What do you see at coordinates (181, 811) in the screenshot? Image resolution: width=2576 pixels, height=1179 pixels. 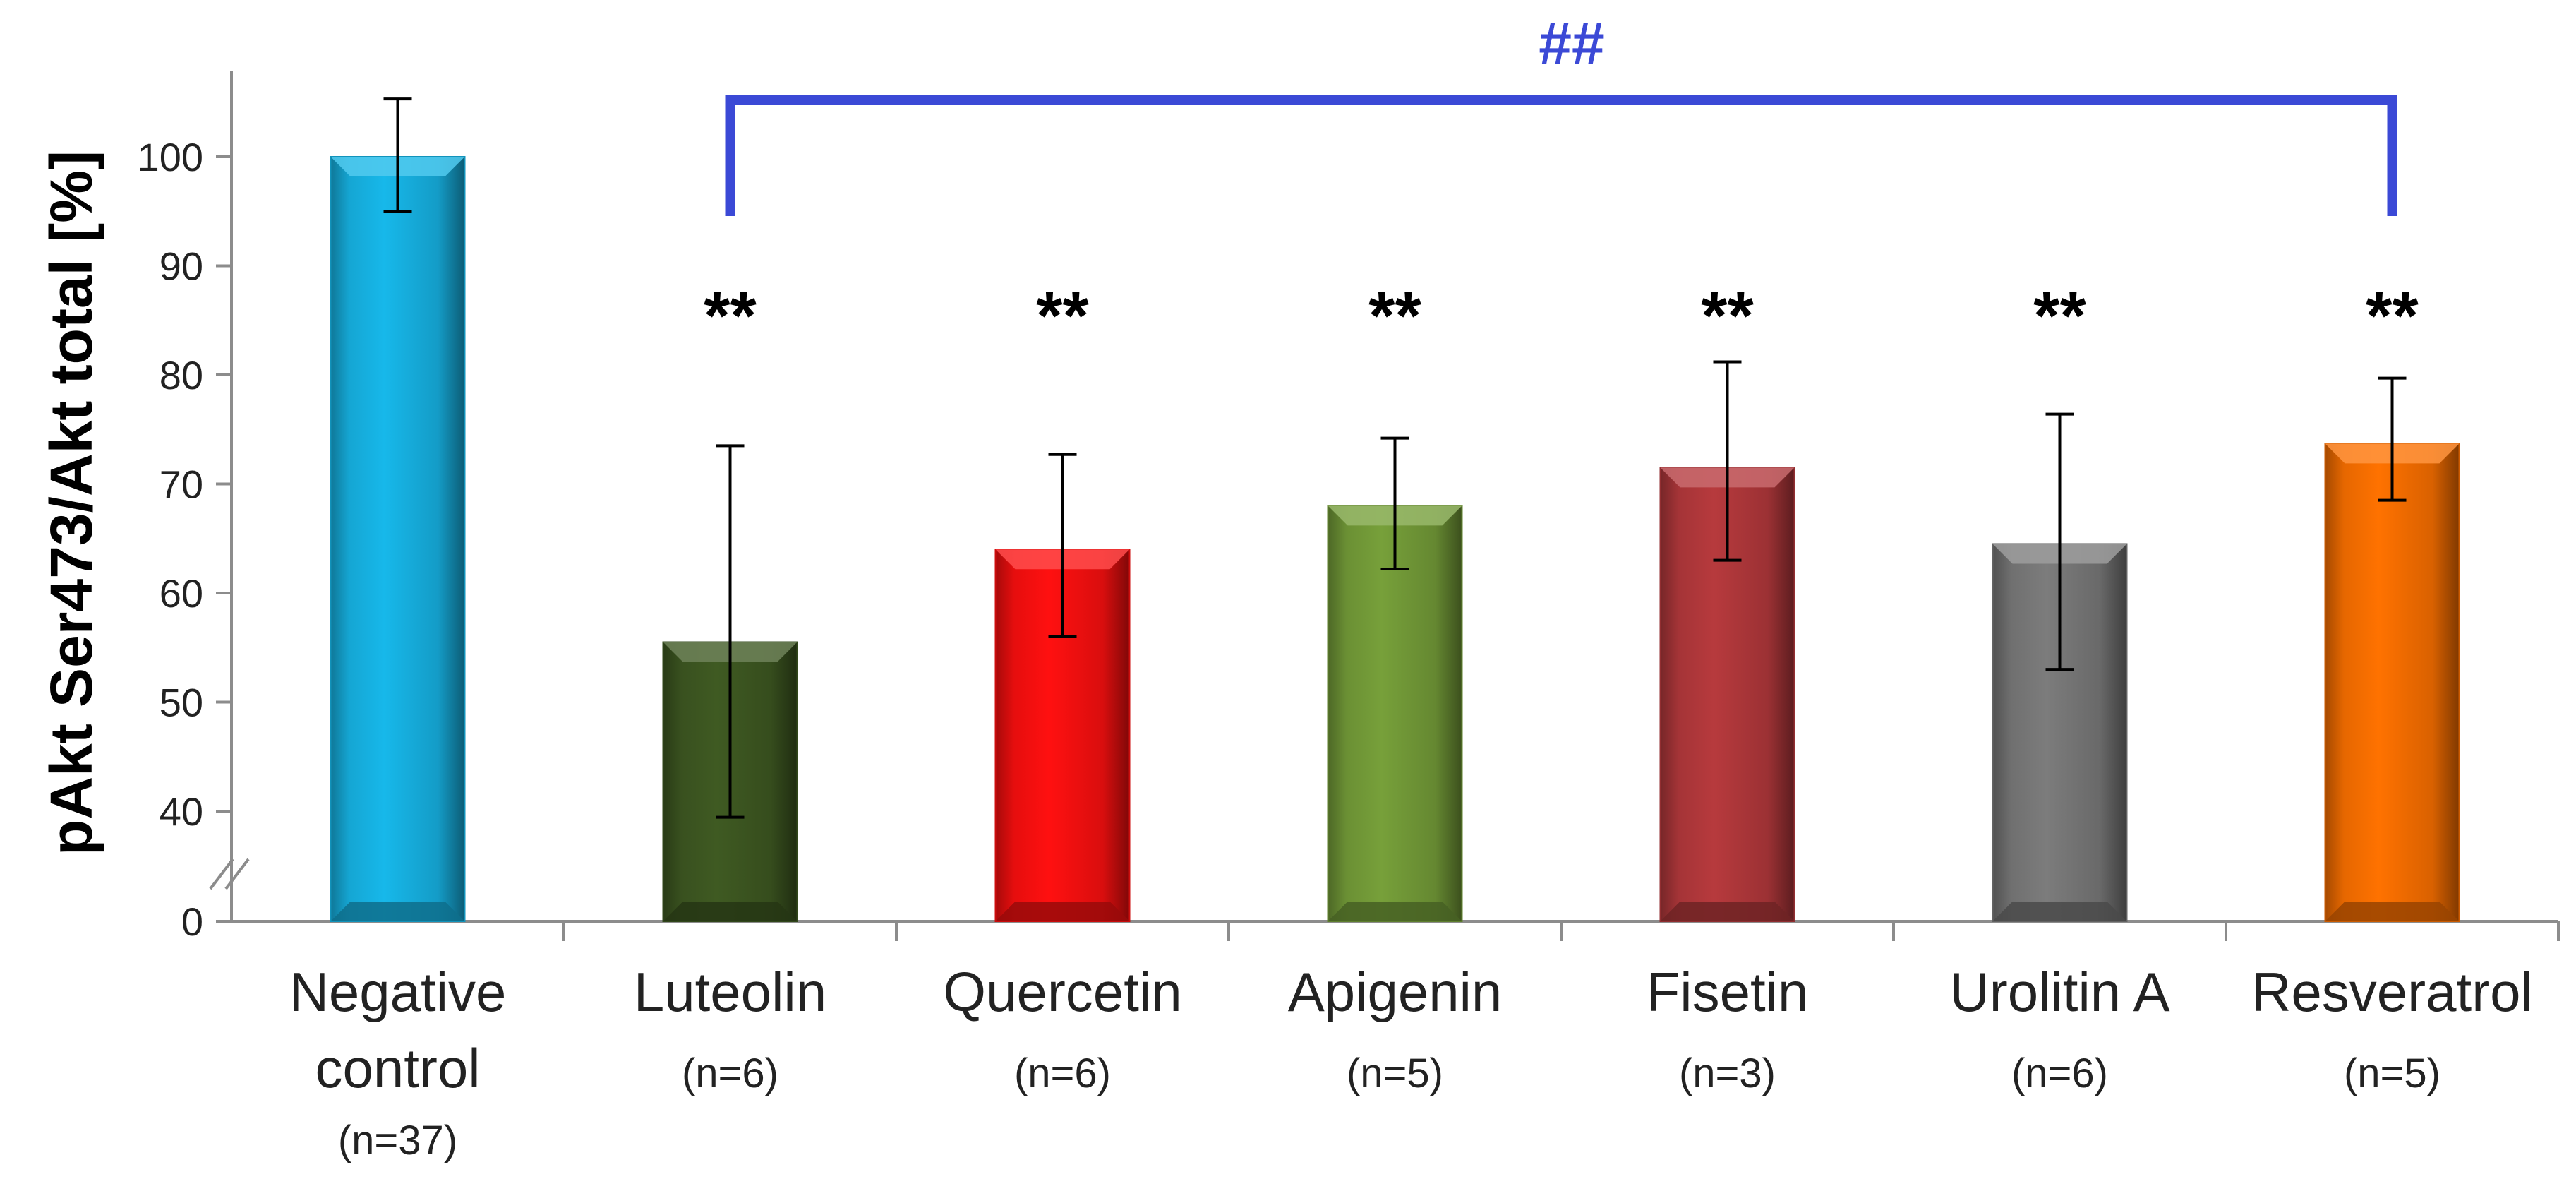 I see `y-tick-label: 40` at bounding box center [181, 811].